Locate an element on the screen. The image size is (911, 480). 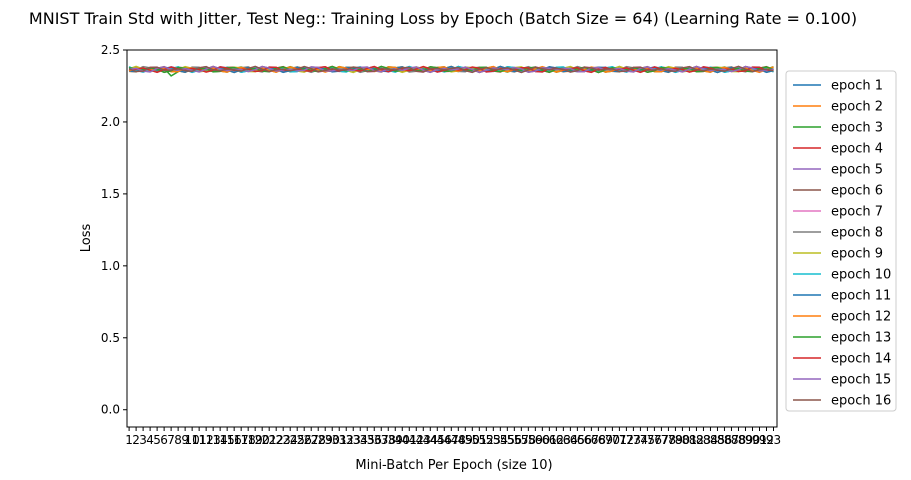
legend-label: epoch 10 is located at coordinates (861, 275).